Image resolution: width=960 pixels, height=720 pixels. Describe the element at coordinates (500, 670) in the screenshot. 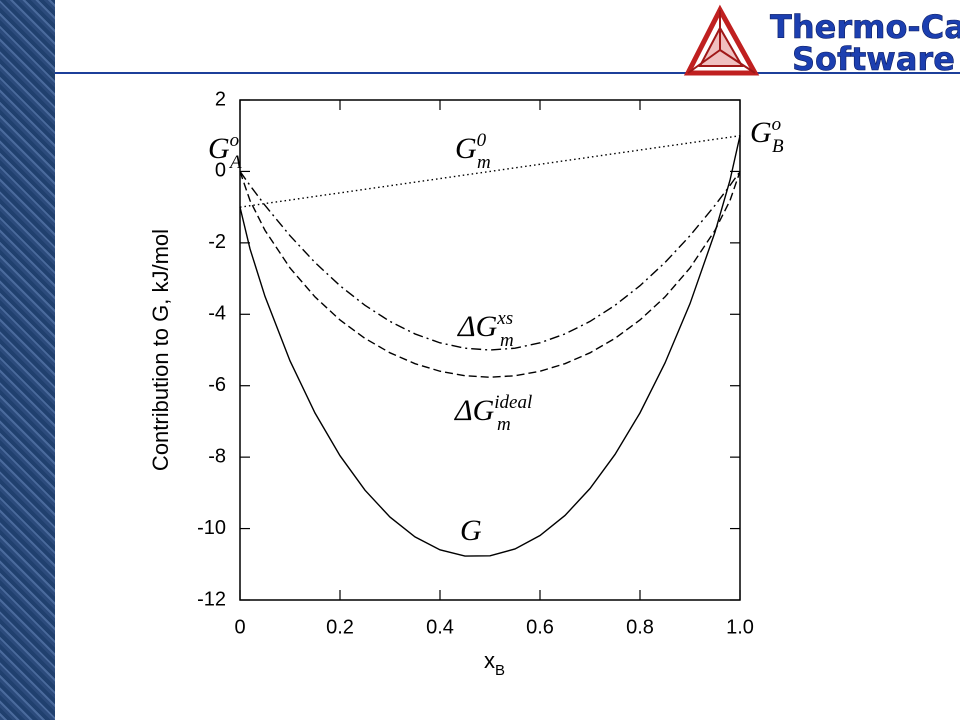

I see `x-axis-label-sub: B` at that location.